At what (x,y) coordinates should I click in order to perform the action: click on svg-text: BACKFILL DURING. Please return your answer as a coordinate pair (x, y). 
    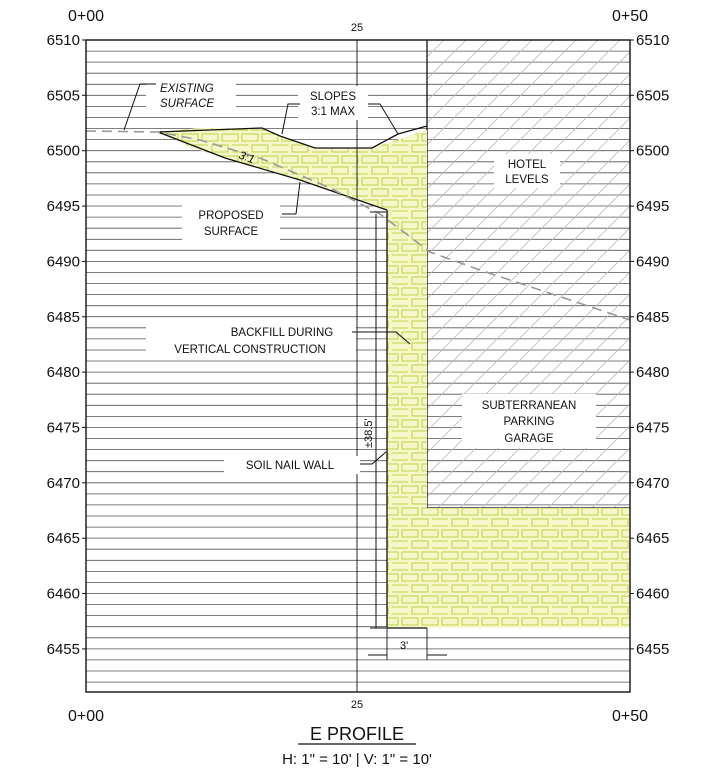
    Looking at the image, I should click on (282, 333).